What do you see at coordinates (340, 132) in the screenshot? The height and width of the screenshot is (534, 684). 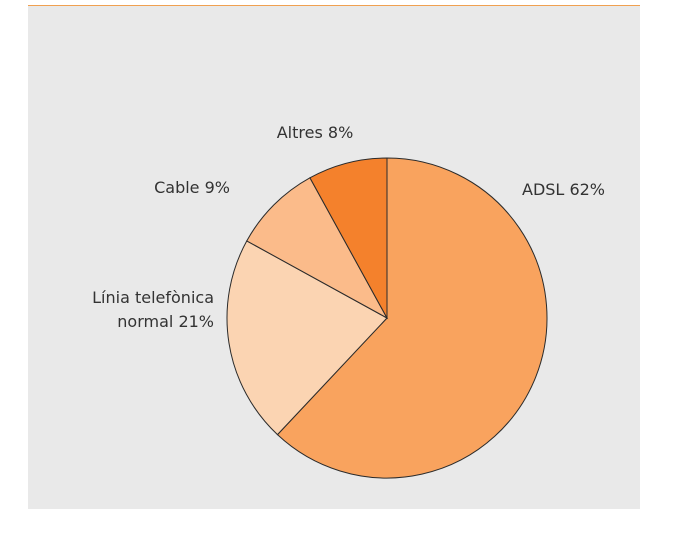 I see `value-label: 8%` at bounding box center [340, 132].